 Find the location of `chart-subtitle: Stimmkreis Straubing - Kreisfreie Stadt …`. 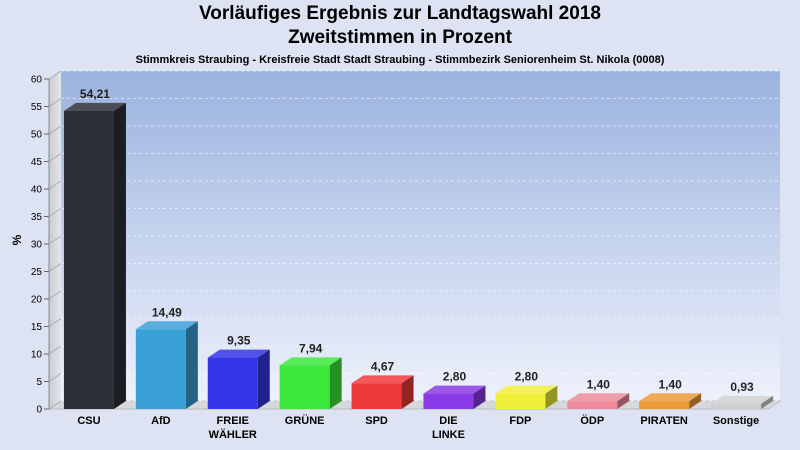

chart-subtitle: Stimmkreis Straubing - Kreisfreie Stadt … is located at coordinates (400, 60).